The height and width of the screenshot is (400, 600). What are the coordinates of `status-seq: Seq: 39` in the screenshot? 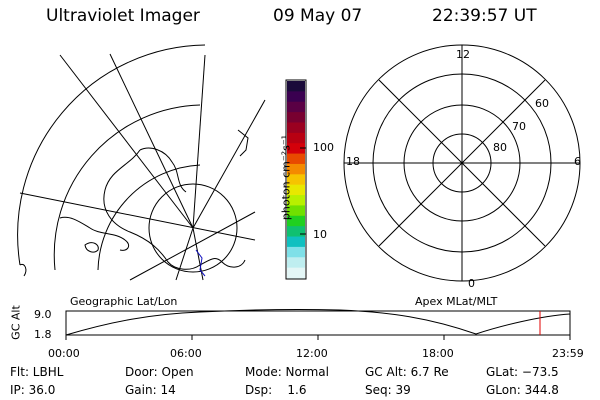 It's located at (388, 390).